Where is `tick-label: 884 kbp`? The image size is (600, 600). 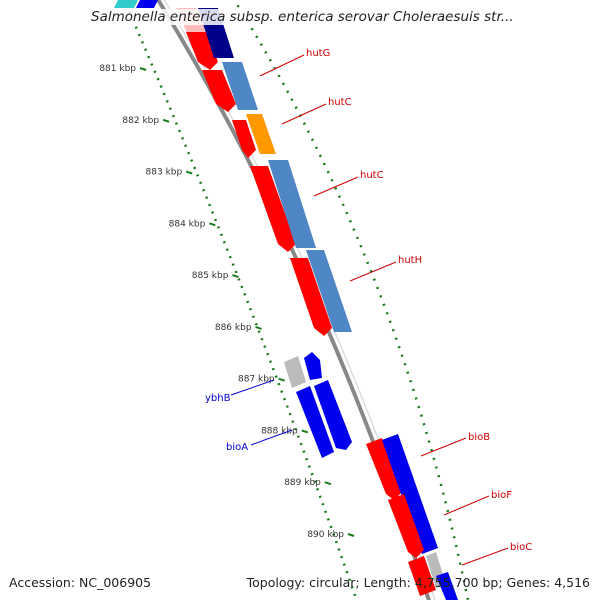
tick-label: 884 kbp is located at coordinates (187, 224).